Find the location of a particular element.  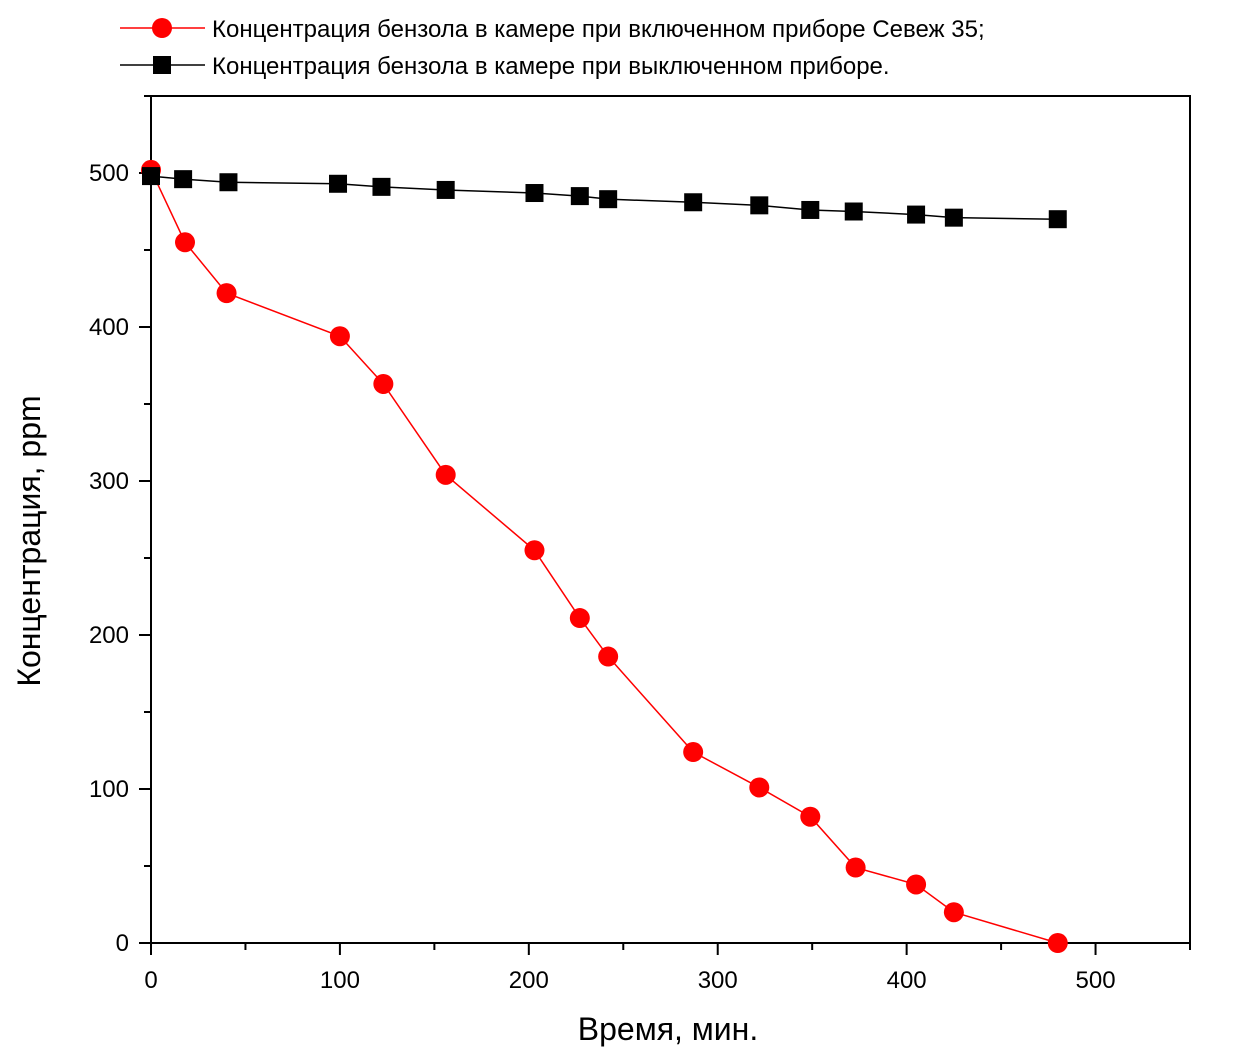

x-tick-label: 0 is located at coordinates (150, 980).